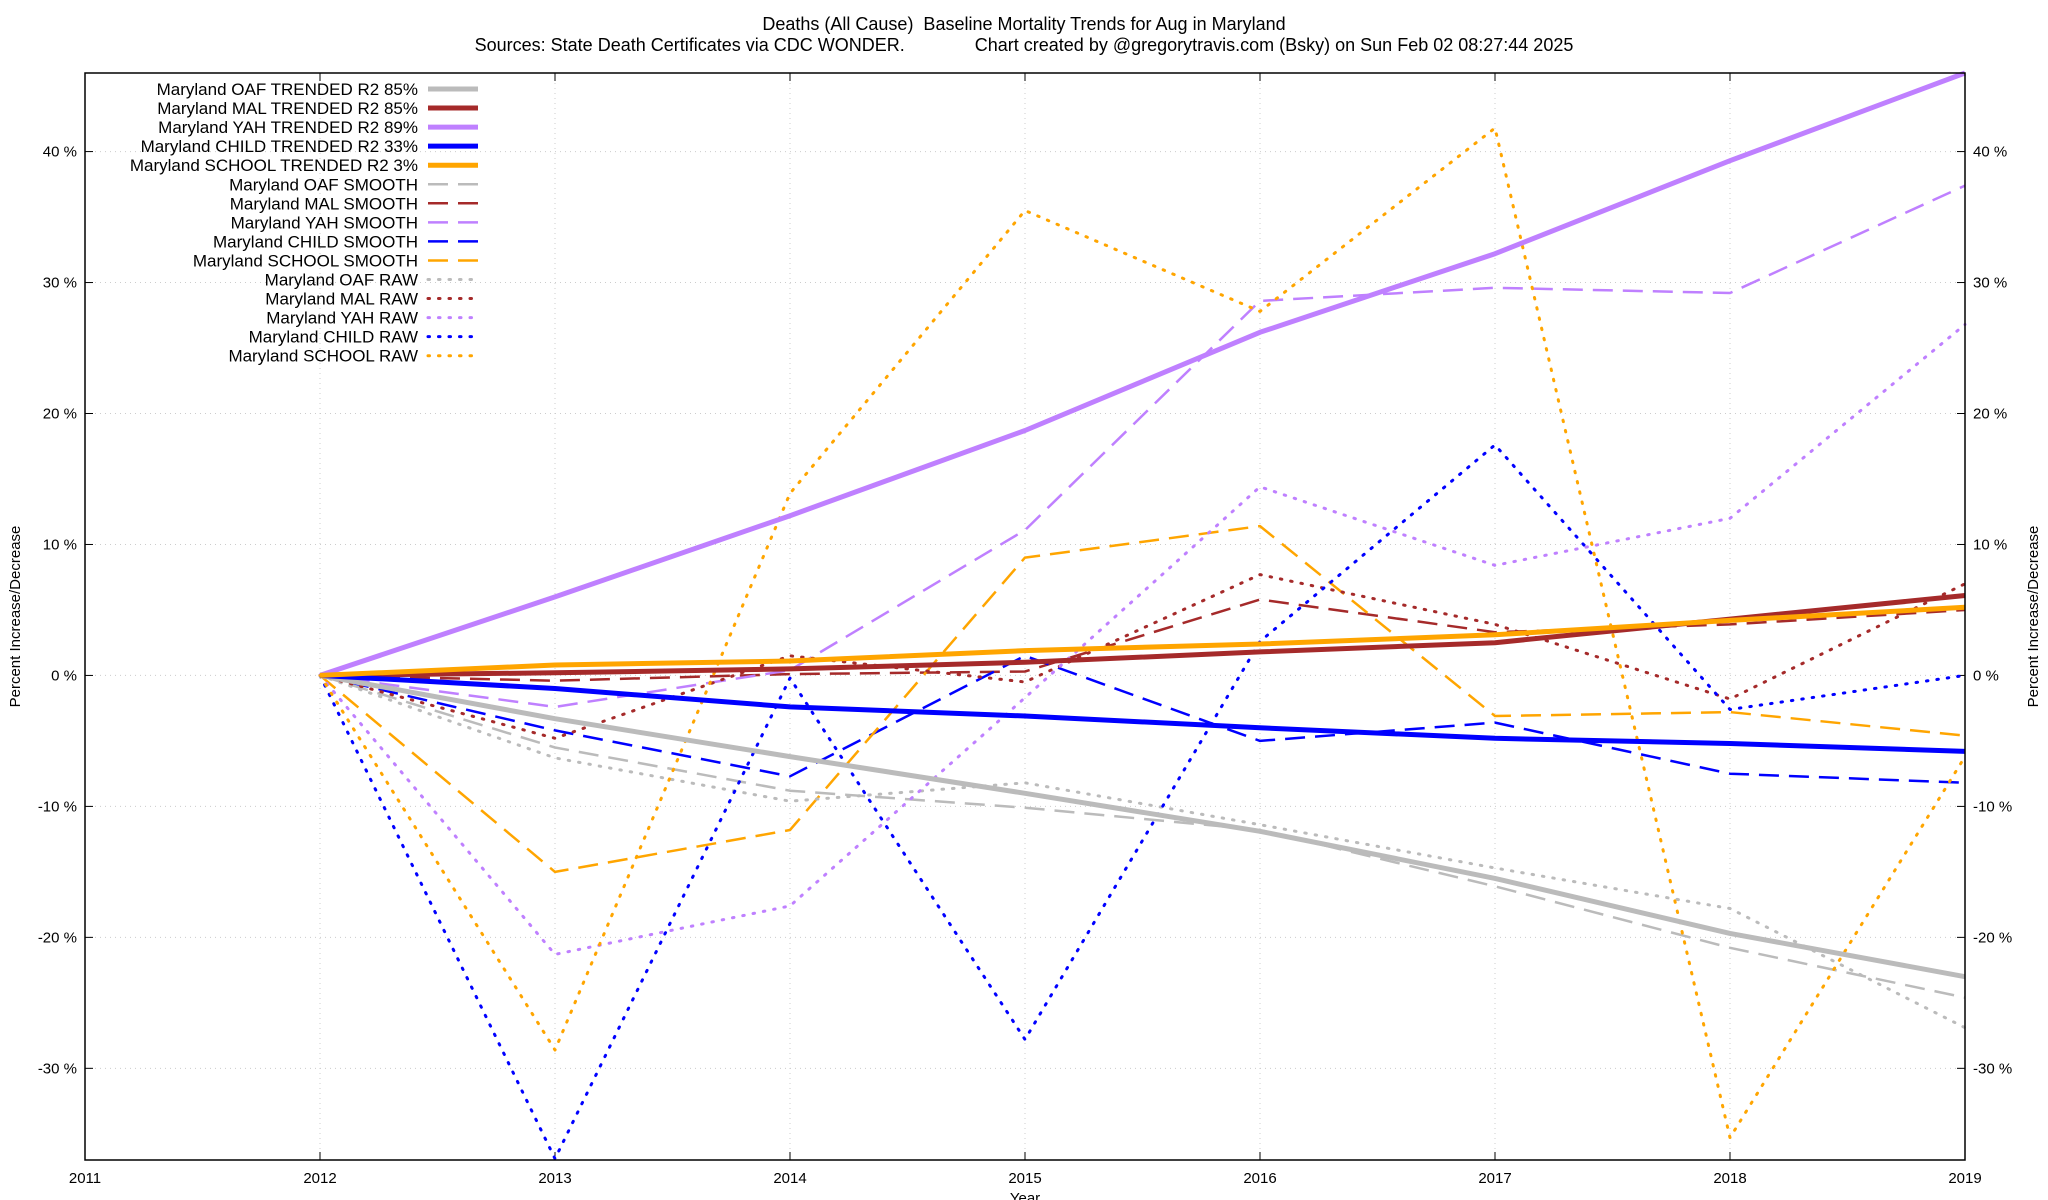 This screenshot has height=1200, width=2048. Describe the element at coordinates (1494, 1178) in the screenshot. I see `x-tick-label: 2017` at that location.